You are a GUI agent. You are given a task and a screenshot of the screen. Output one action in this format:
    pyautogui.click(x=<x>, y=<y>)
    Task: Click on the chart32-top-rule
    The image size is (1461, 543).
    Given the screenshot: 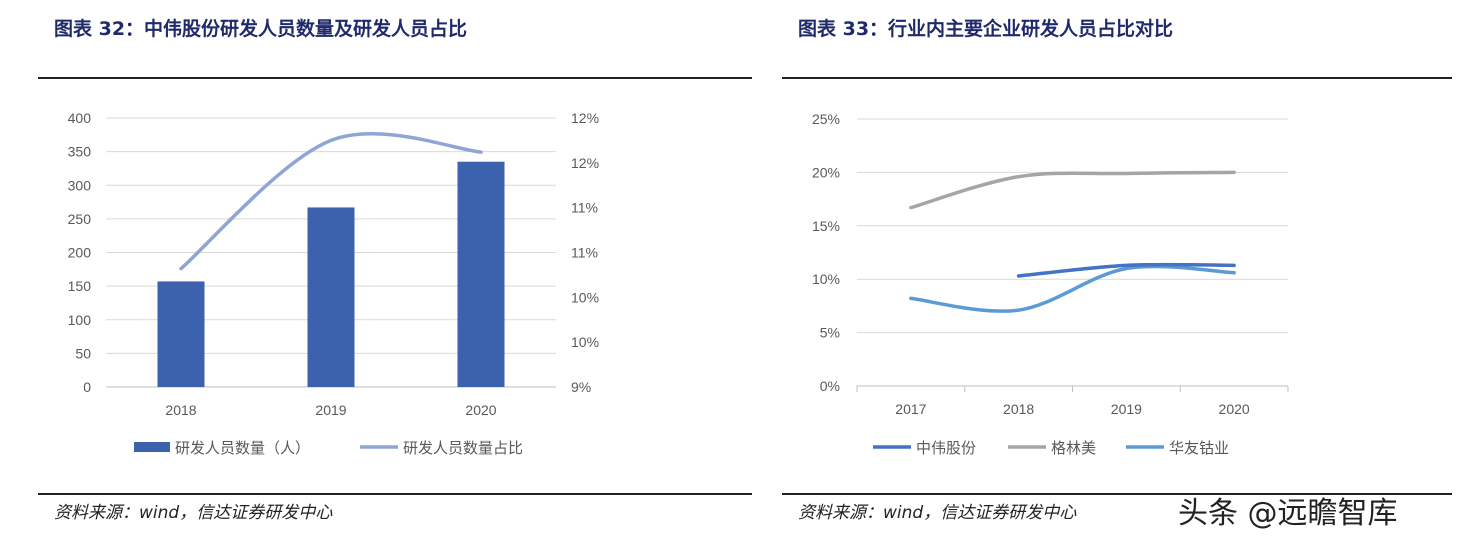 What is the action you would take?
    pyautogui.click(x=395, y=78)
    